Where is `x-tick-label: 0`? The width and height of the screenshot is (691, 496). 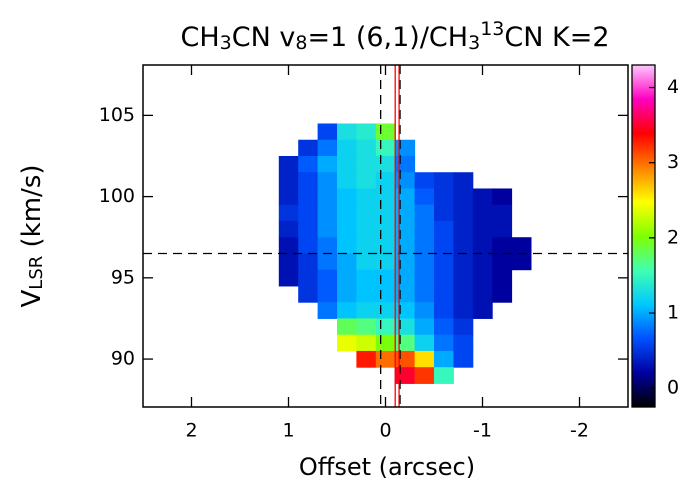 x-tick-label: 0 is located at coordinates (385, 431).